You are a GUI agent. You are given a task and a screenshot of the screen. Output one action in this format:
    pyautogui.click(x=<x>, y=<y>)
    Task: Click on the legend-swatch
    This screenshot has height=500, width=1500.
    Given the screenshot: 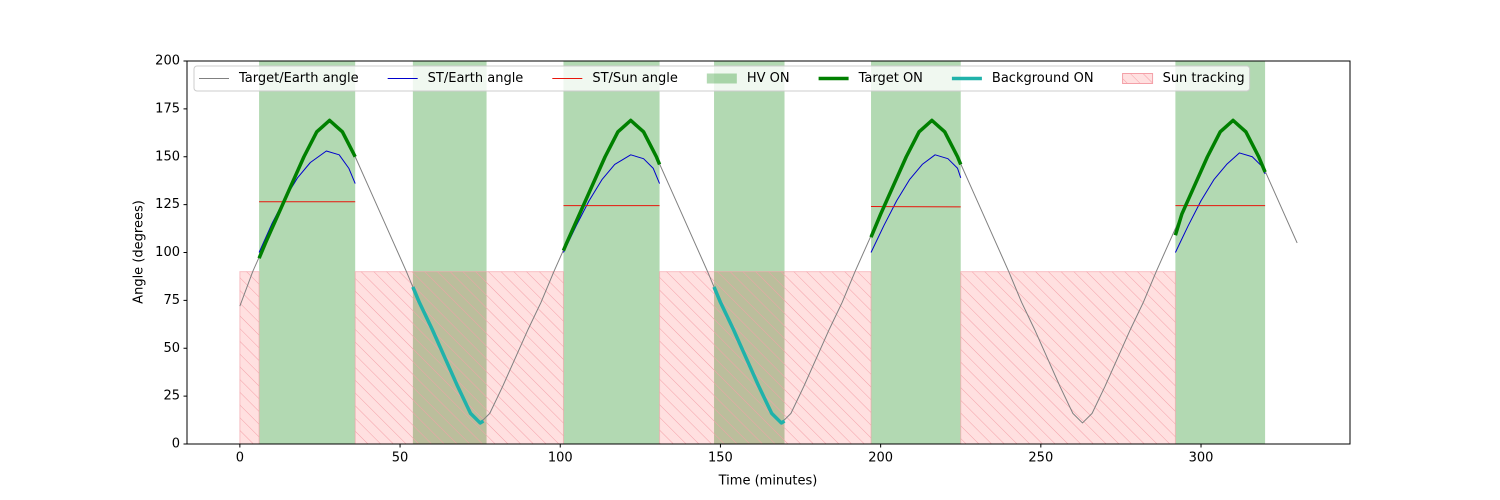 What is the action you would take?
    pyautogui.click(x=721, y=78)
    